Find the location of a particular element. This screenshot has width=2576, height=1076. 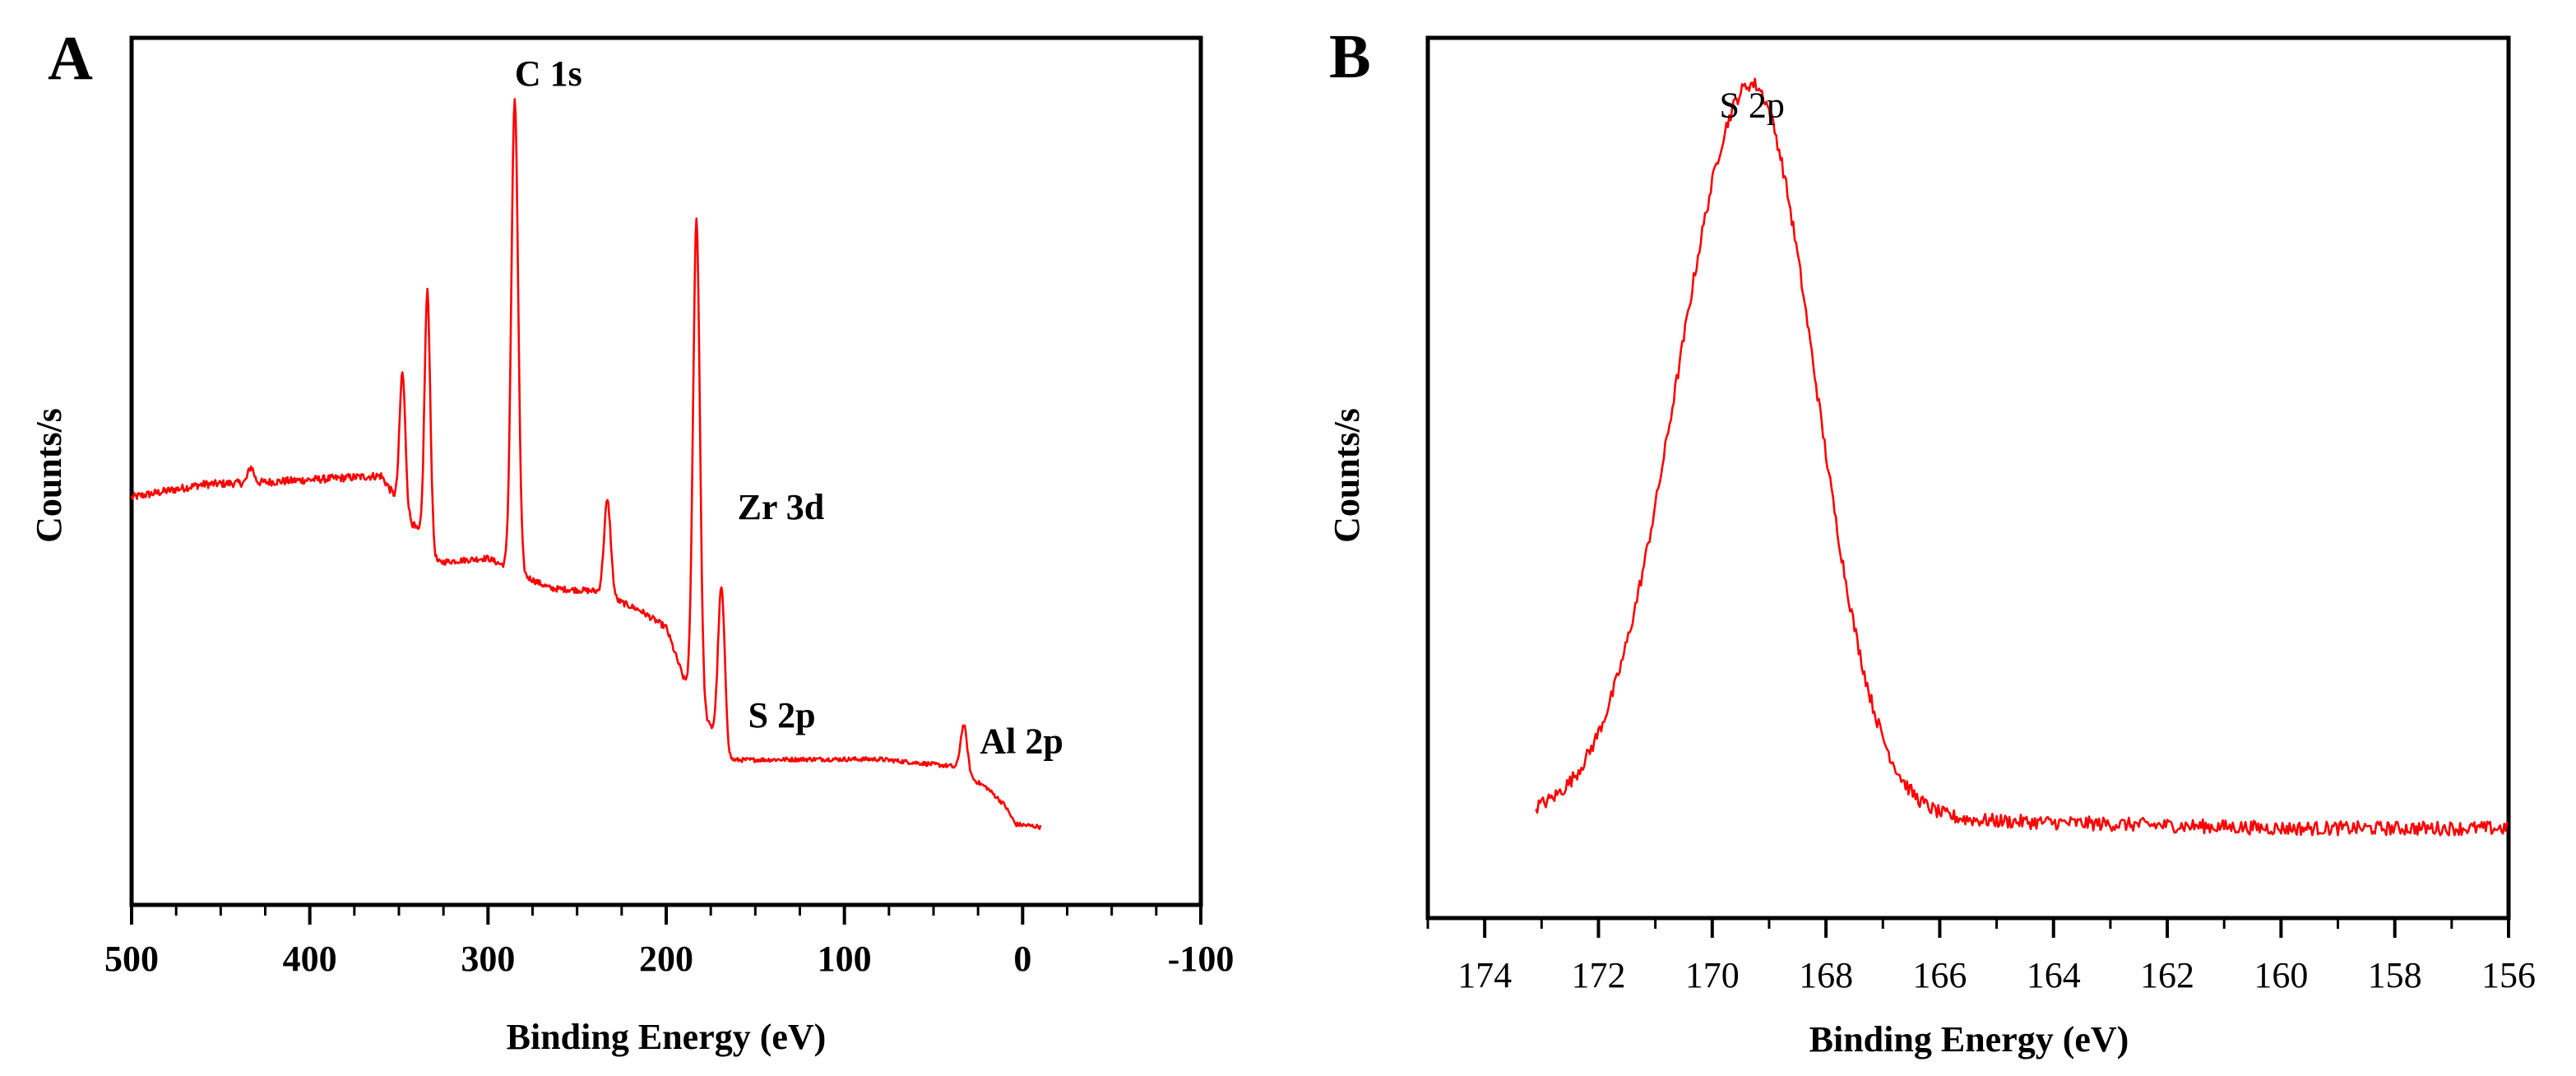

peak-annotation: C 1s is located at coordinates (548, 73).